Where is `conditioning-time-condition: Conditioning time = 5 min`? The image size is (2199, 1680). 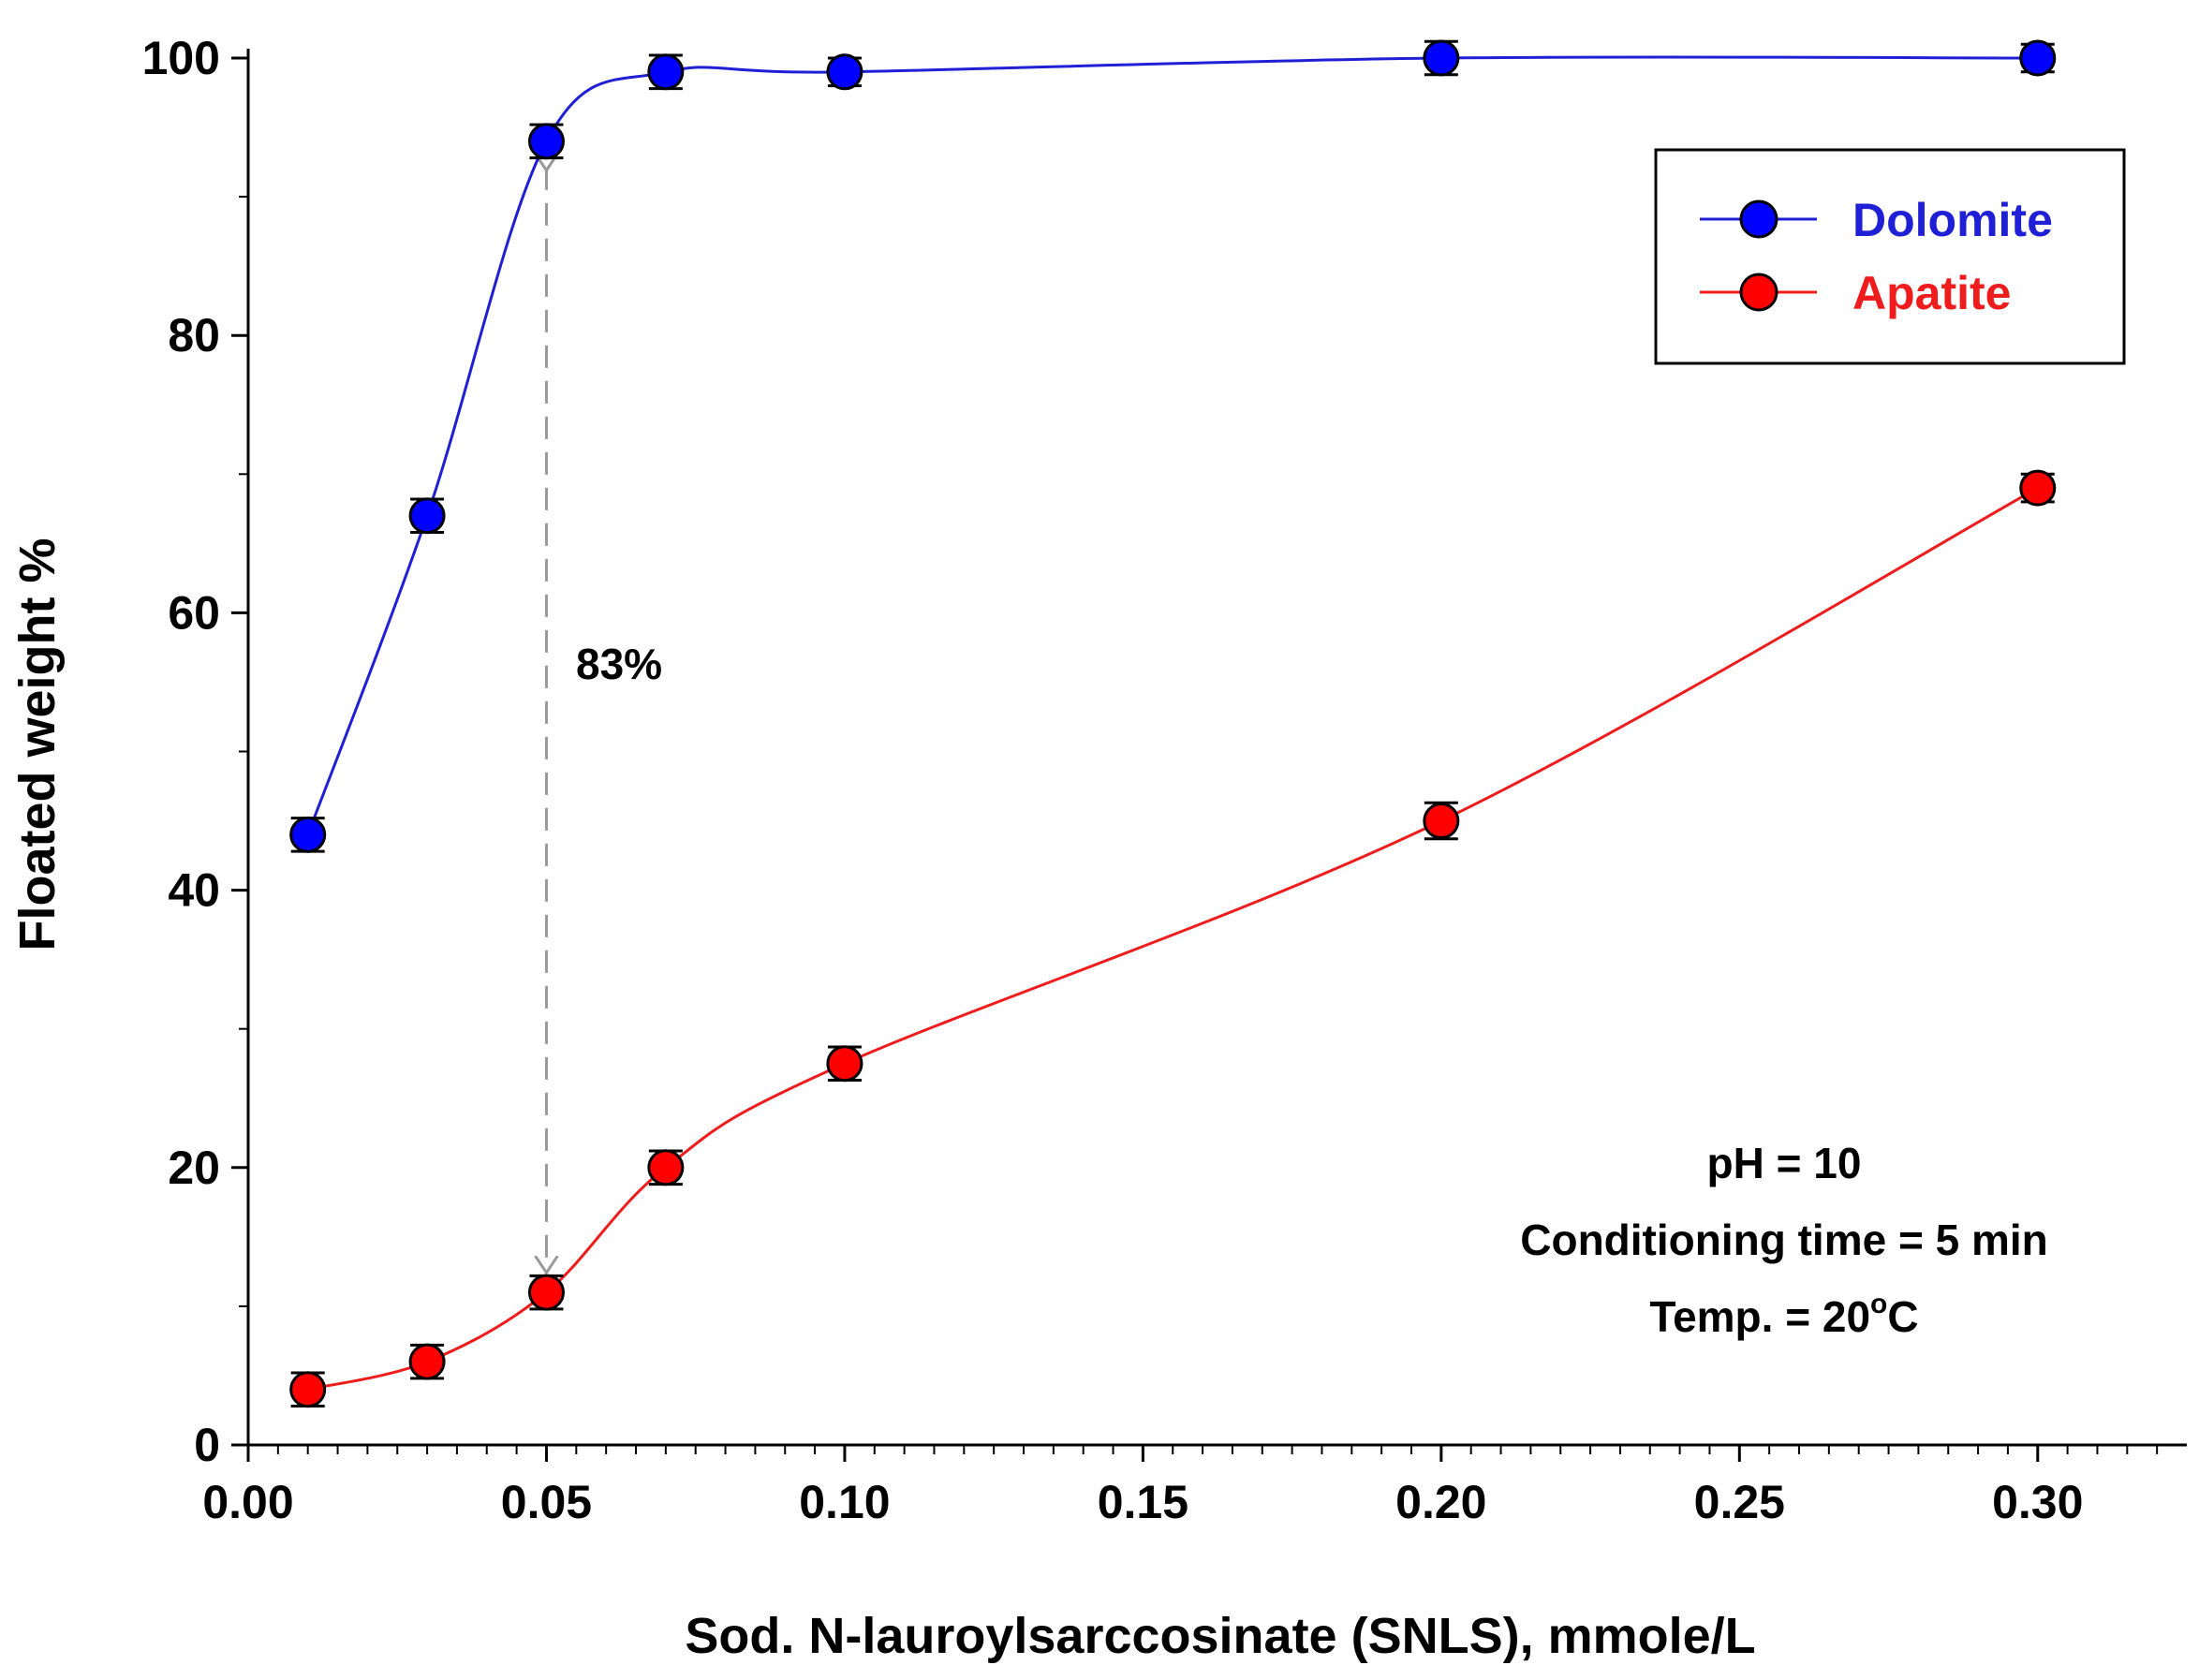 conditioning-time-condition: Conditioning time = 5 min is located at coordinates (1784, 1240).